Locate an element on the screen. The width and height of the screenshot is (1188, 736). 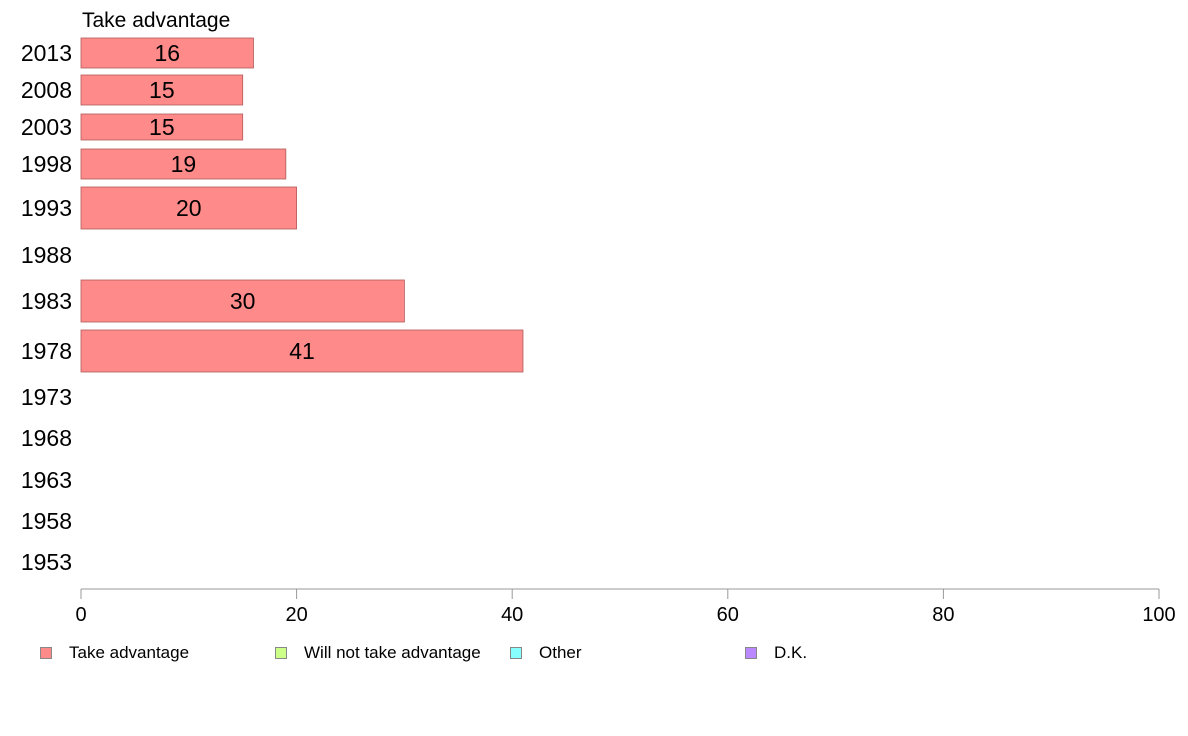
y-tick-label-1988: 1988 is located at coordinates (46, 255).